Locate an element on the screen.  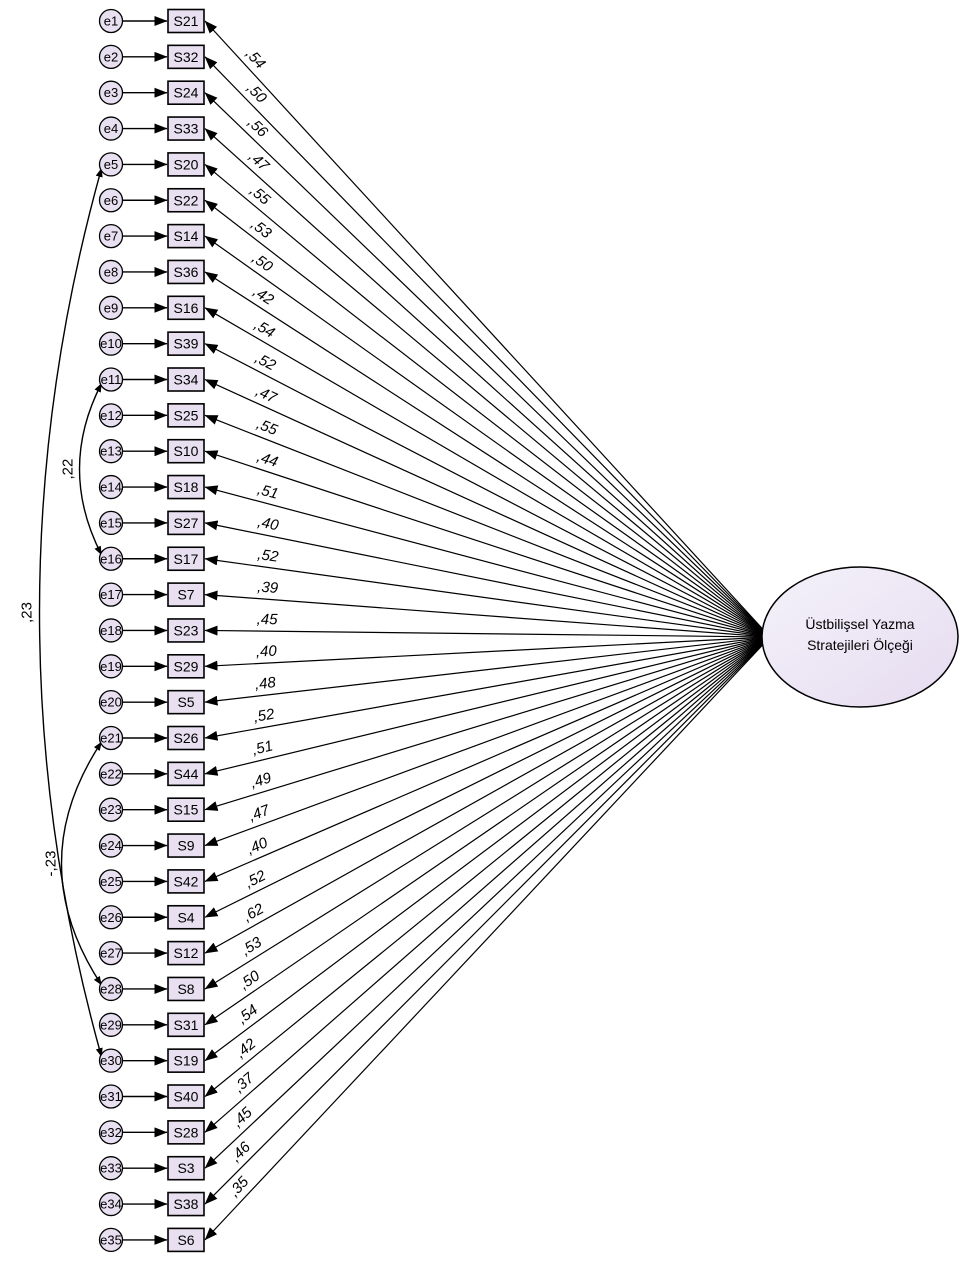
error-term-label: e3 is located at coordinates (111, 92).